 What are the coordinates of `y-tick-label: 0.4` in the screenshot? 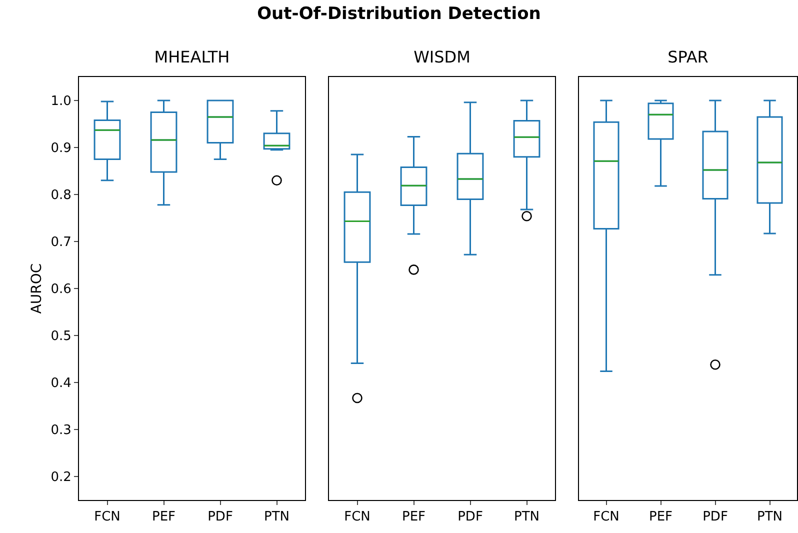 It's located at (61, 384).